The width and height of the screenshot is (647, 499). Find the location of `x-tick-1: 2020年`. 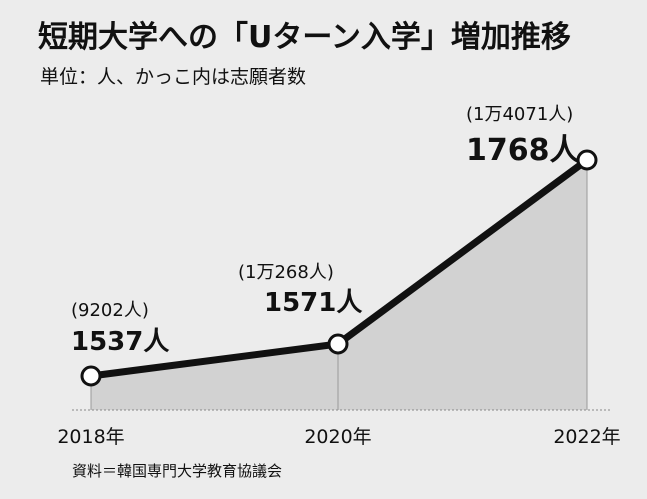

x-tick-1: 2020年 is located at coordinates (337, 437).